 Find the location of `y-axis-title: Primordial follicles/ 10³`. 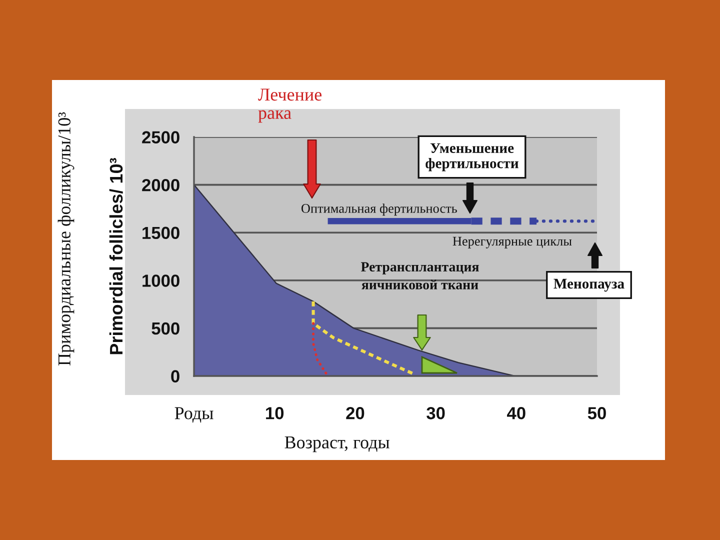

y-axis-title: Primordial follicles/ 10³ is located at coordinates (116, 256).